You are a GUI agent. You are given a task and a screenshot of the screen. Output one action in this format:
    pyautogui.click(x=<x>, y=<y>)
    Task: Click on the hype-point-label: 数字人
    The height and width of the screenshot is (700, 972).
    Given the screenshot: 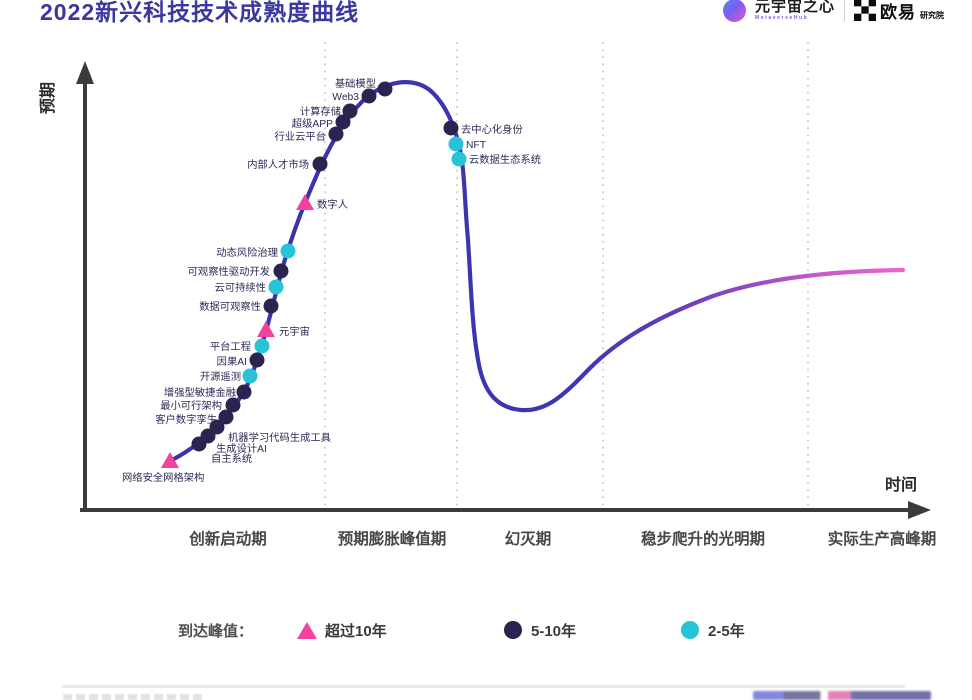 What is the action you would take?
    pyautogui.click(x=332, y=204)
    